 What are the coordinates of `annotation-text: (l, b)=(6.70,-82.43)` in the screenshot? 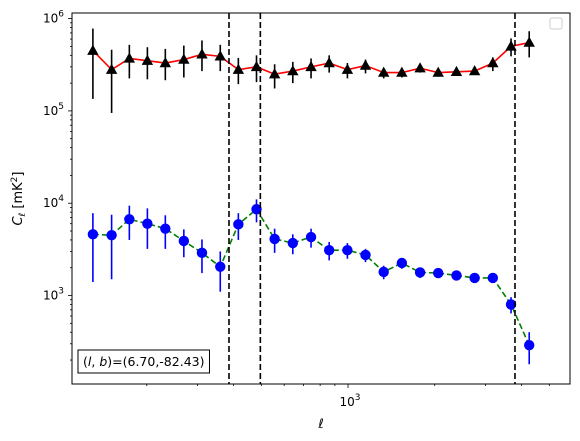 It's located at (143, 361).